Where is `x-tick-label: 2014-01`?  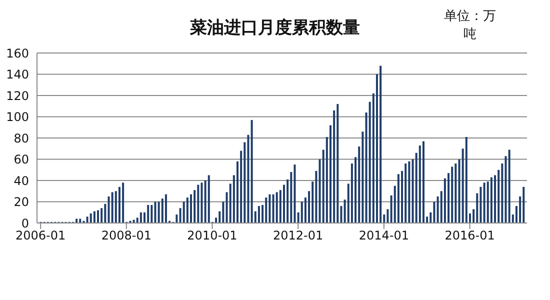
x-tick-label: 2014-01 is located at coordinates (384, 235).